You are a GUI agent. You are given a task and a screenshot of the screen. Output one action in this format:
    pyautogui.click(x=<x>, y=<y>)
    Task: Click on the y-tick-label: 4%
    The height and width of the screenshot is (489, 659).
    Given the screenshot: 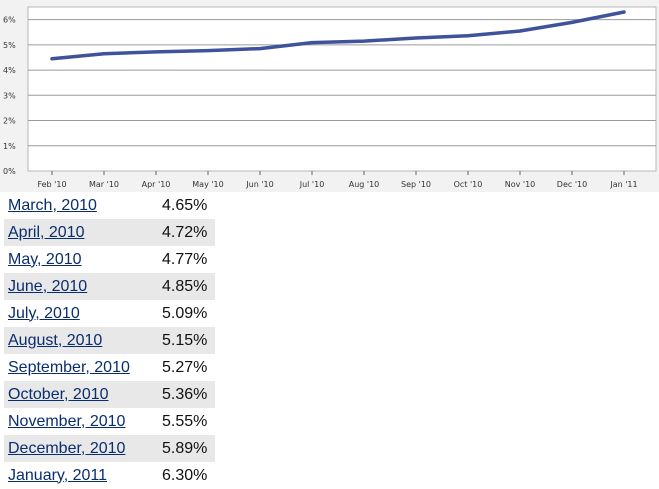 What is the action you would take?
    pyautogui.click(x=9, y=70)
    